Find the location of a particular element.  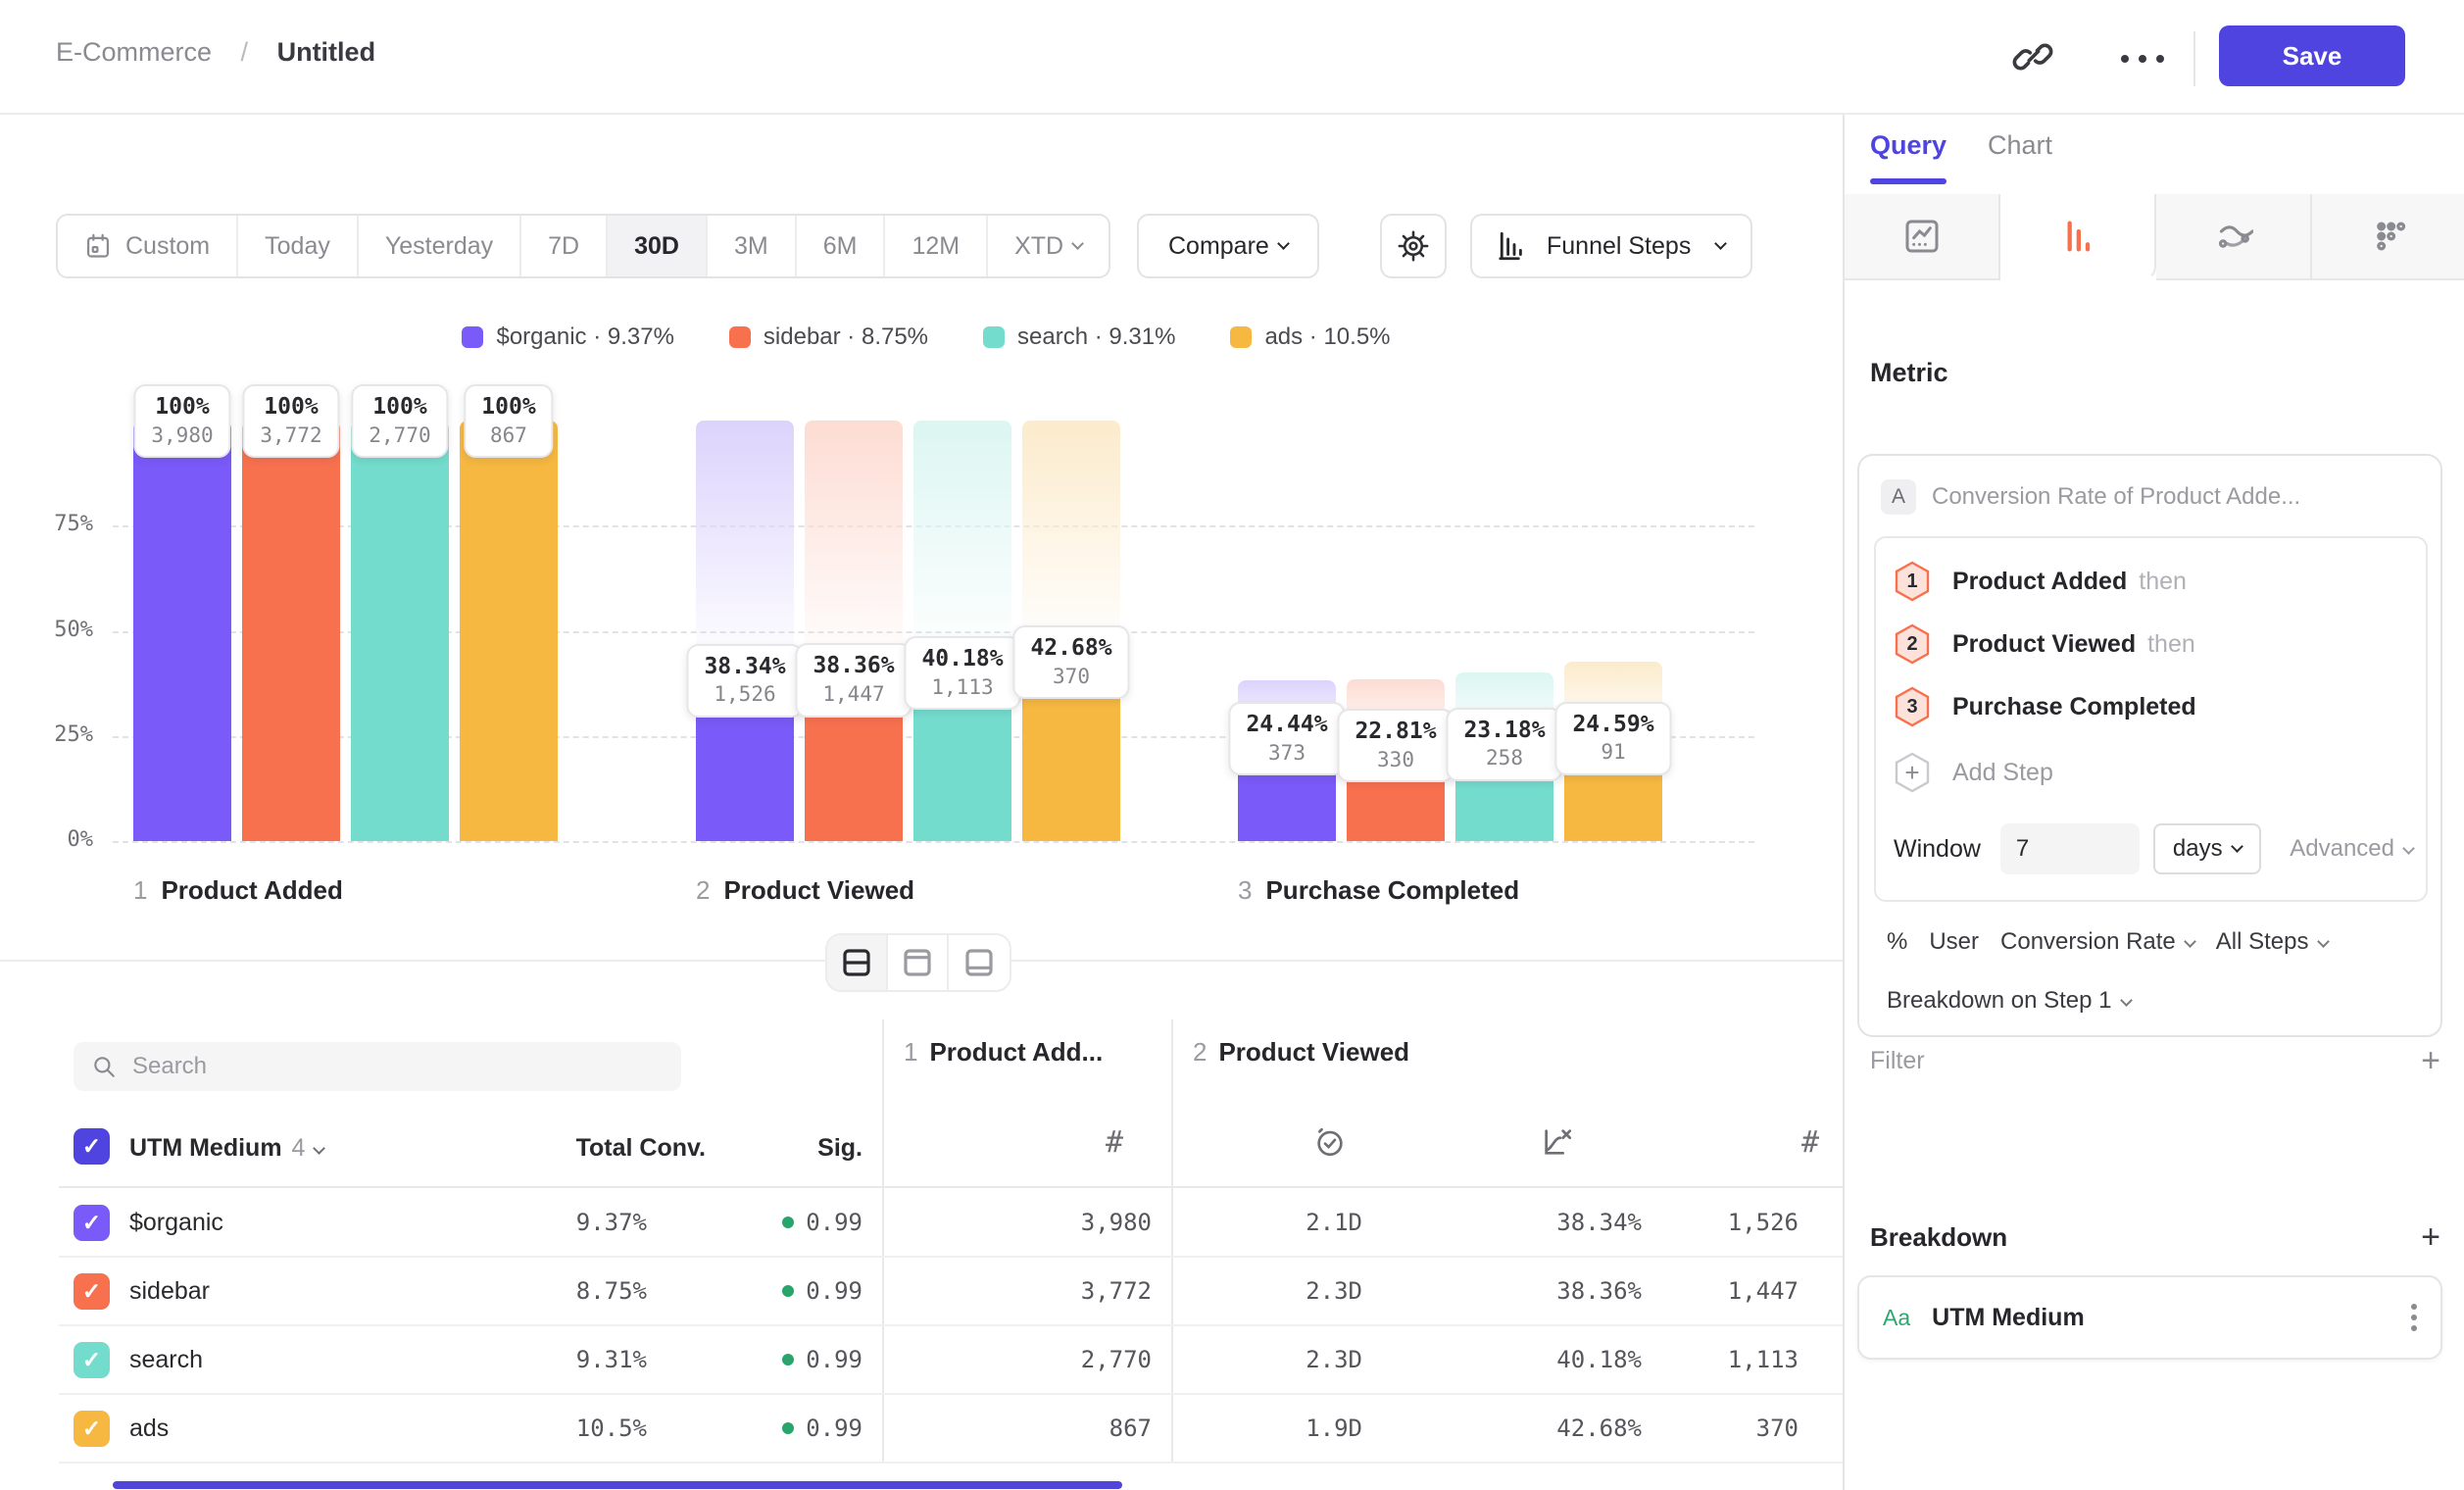

bar-value-label: 40.18% 1,113 is located at coordinates (963, 672).